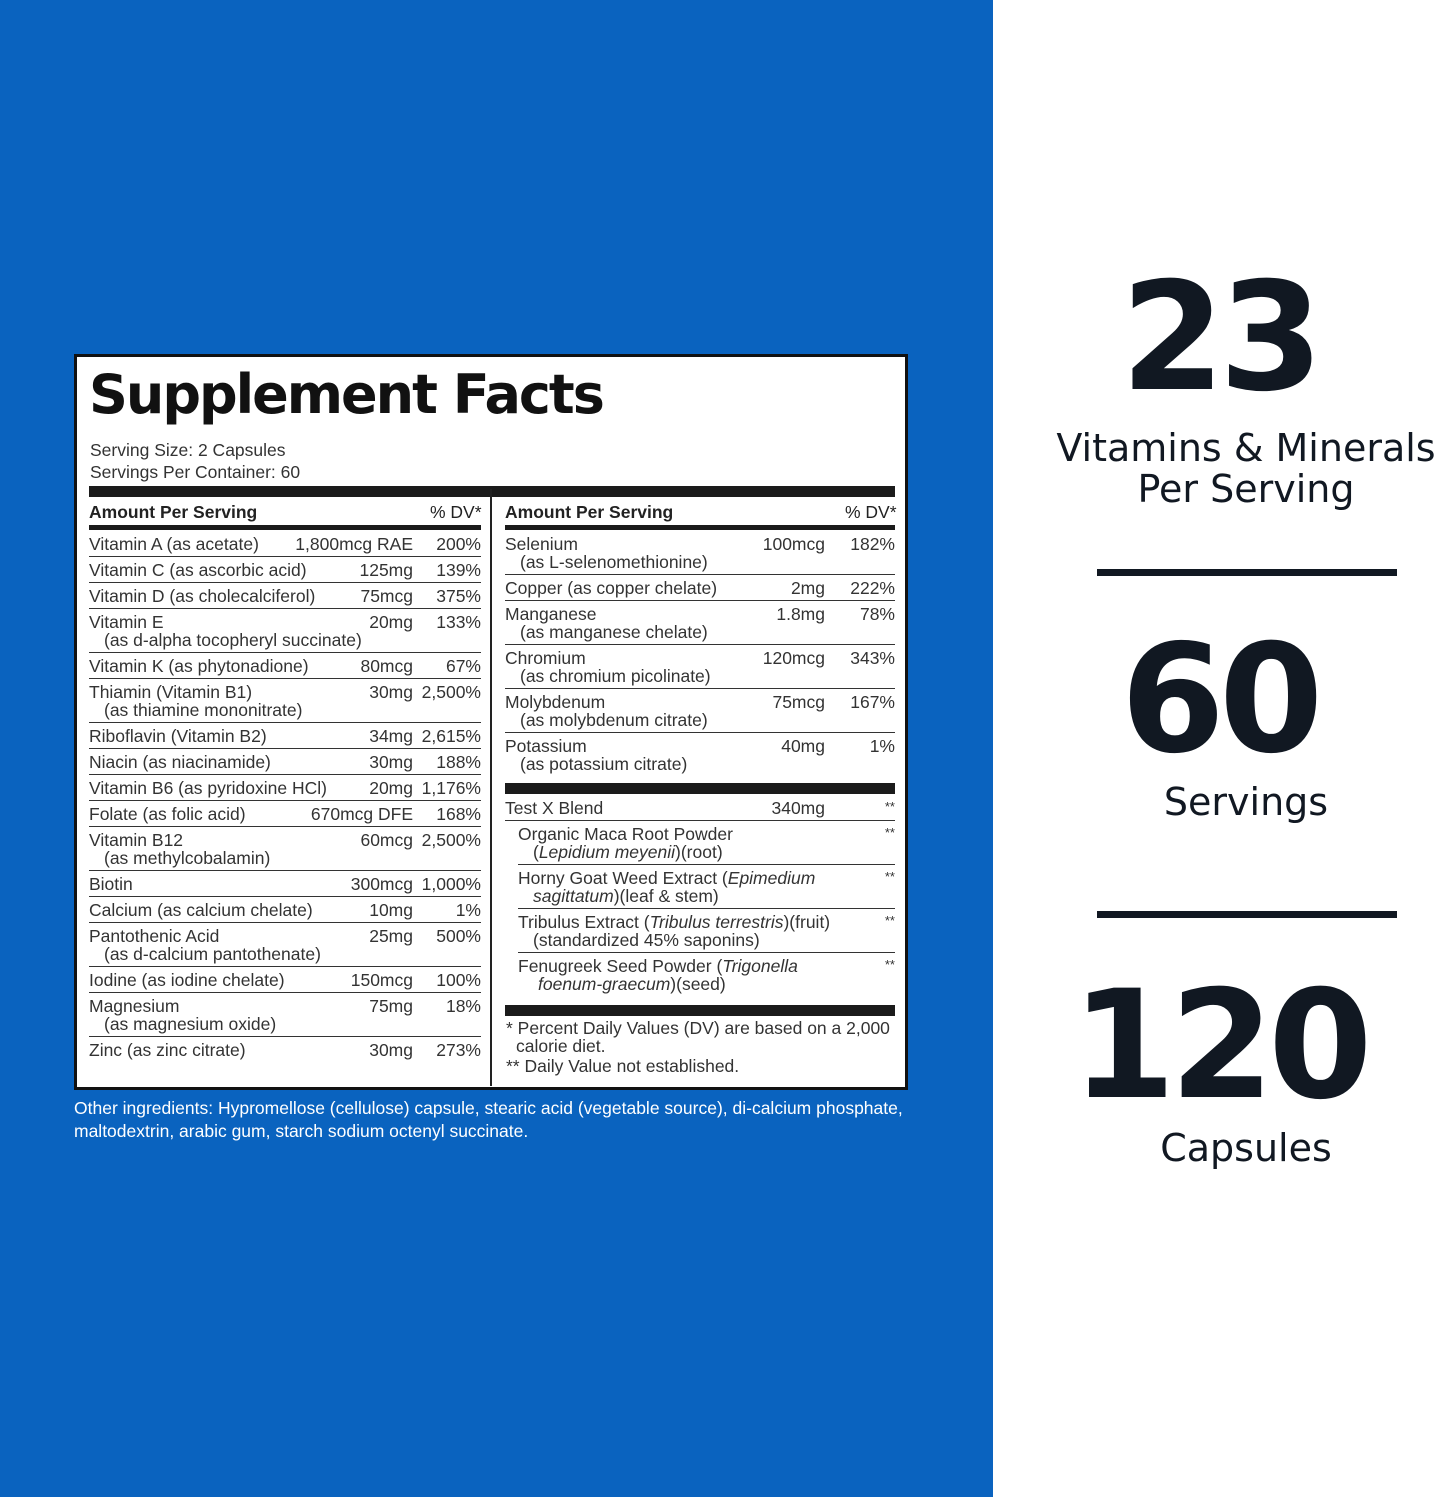  Describe the element at coordinates (134, 1006) in the screenshot. I see `nutrient-name: Magnesium` at that location.